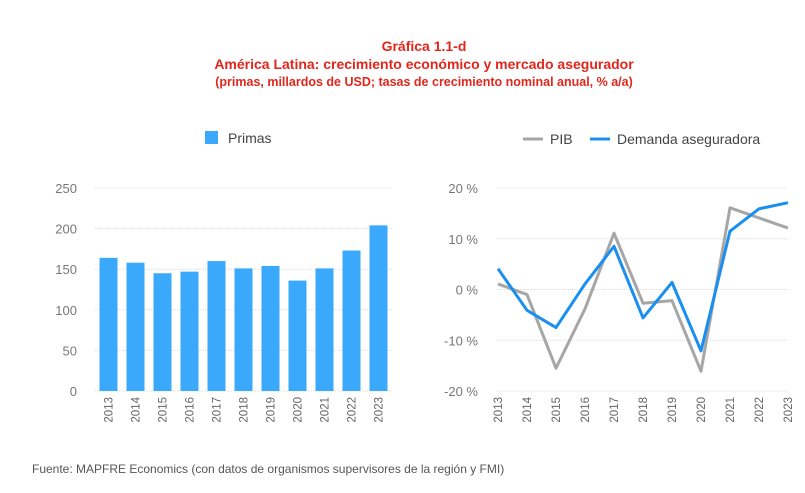 Image resolution: width=805 pixels, height=493 pixels. Describe the element at coordinates (561, 139) in the screenshot. I see `legend-label-pib: PIB` at that location.